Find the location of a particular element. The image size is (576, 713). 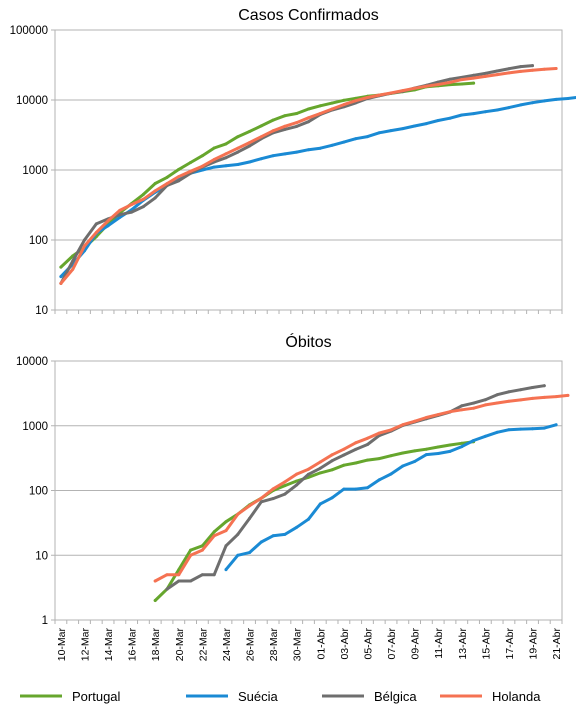

y-tick-label: 10000 is located at coordinates (32, 101).